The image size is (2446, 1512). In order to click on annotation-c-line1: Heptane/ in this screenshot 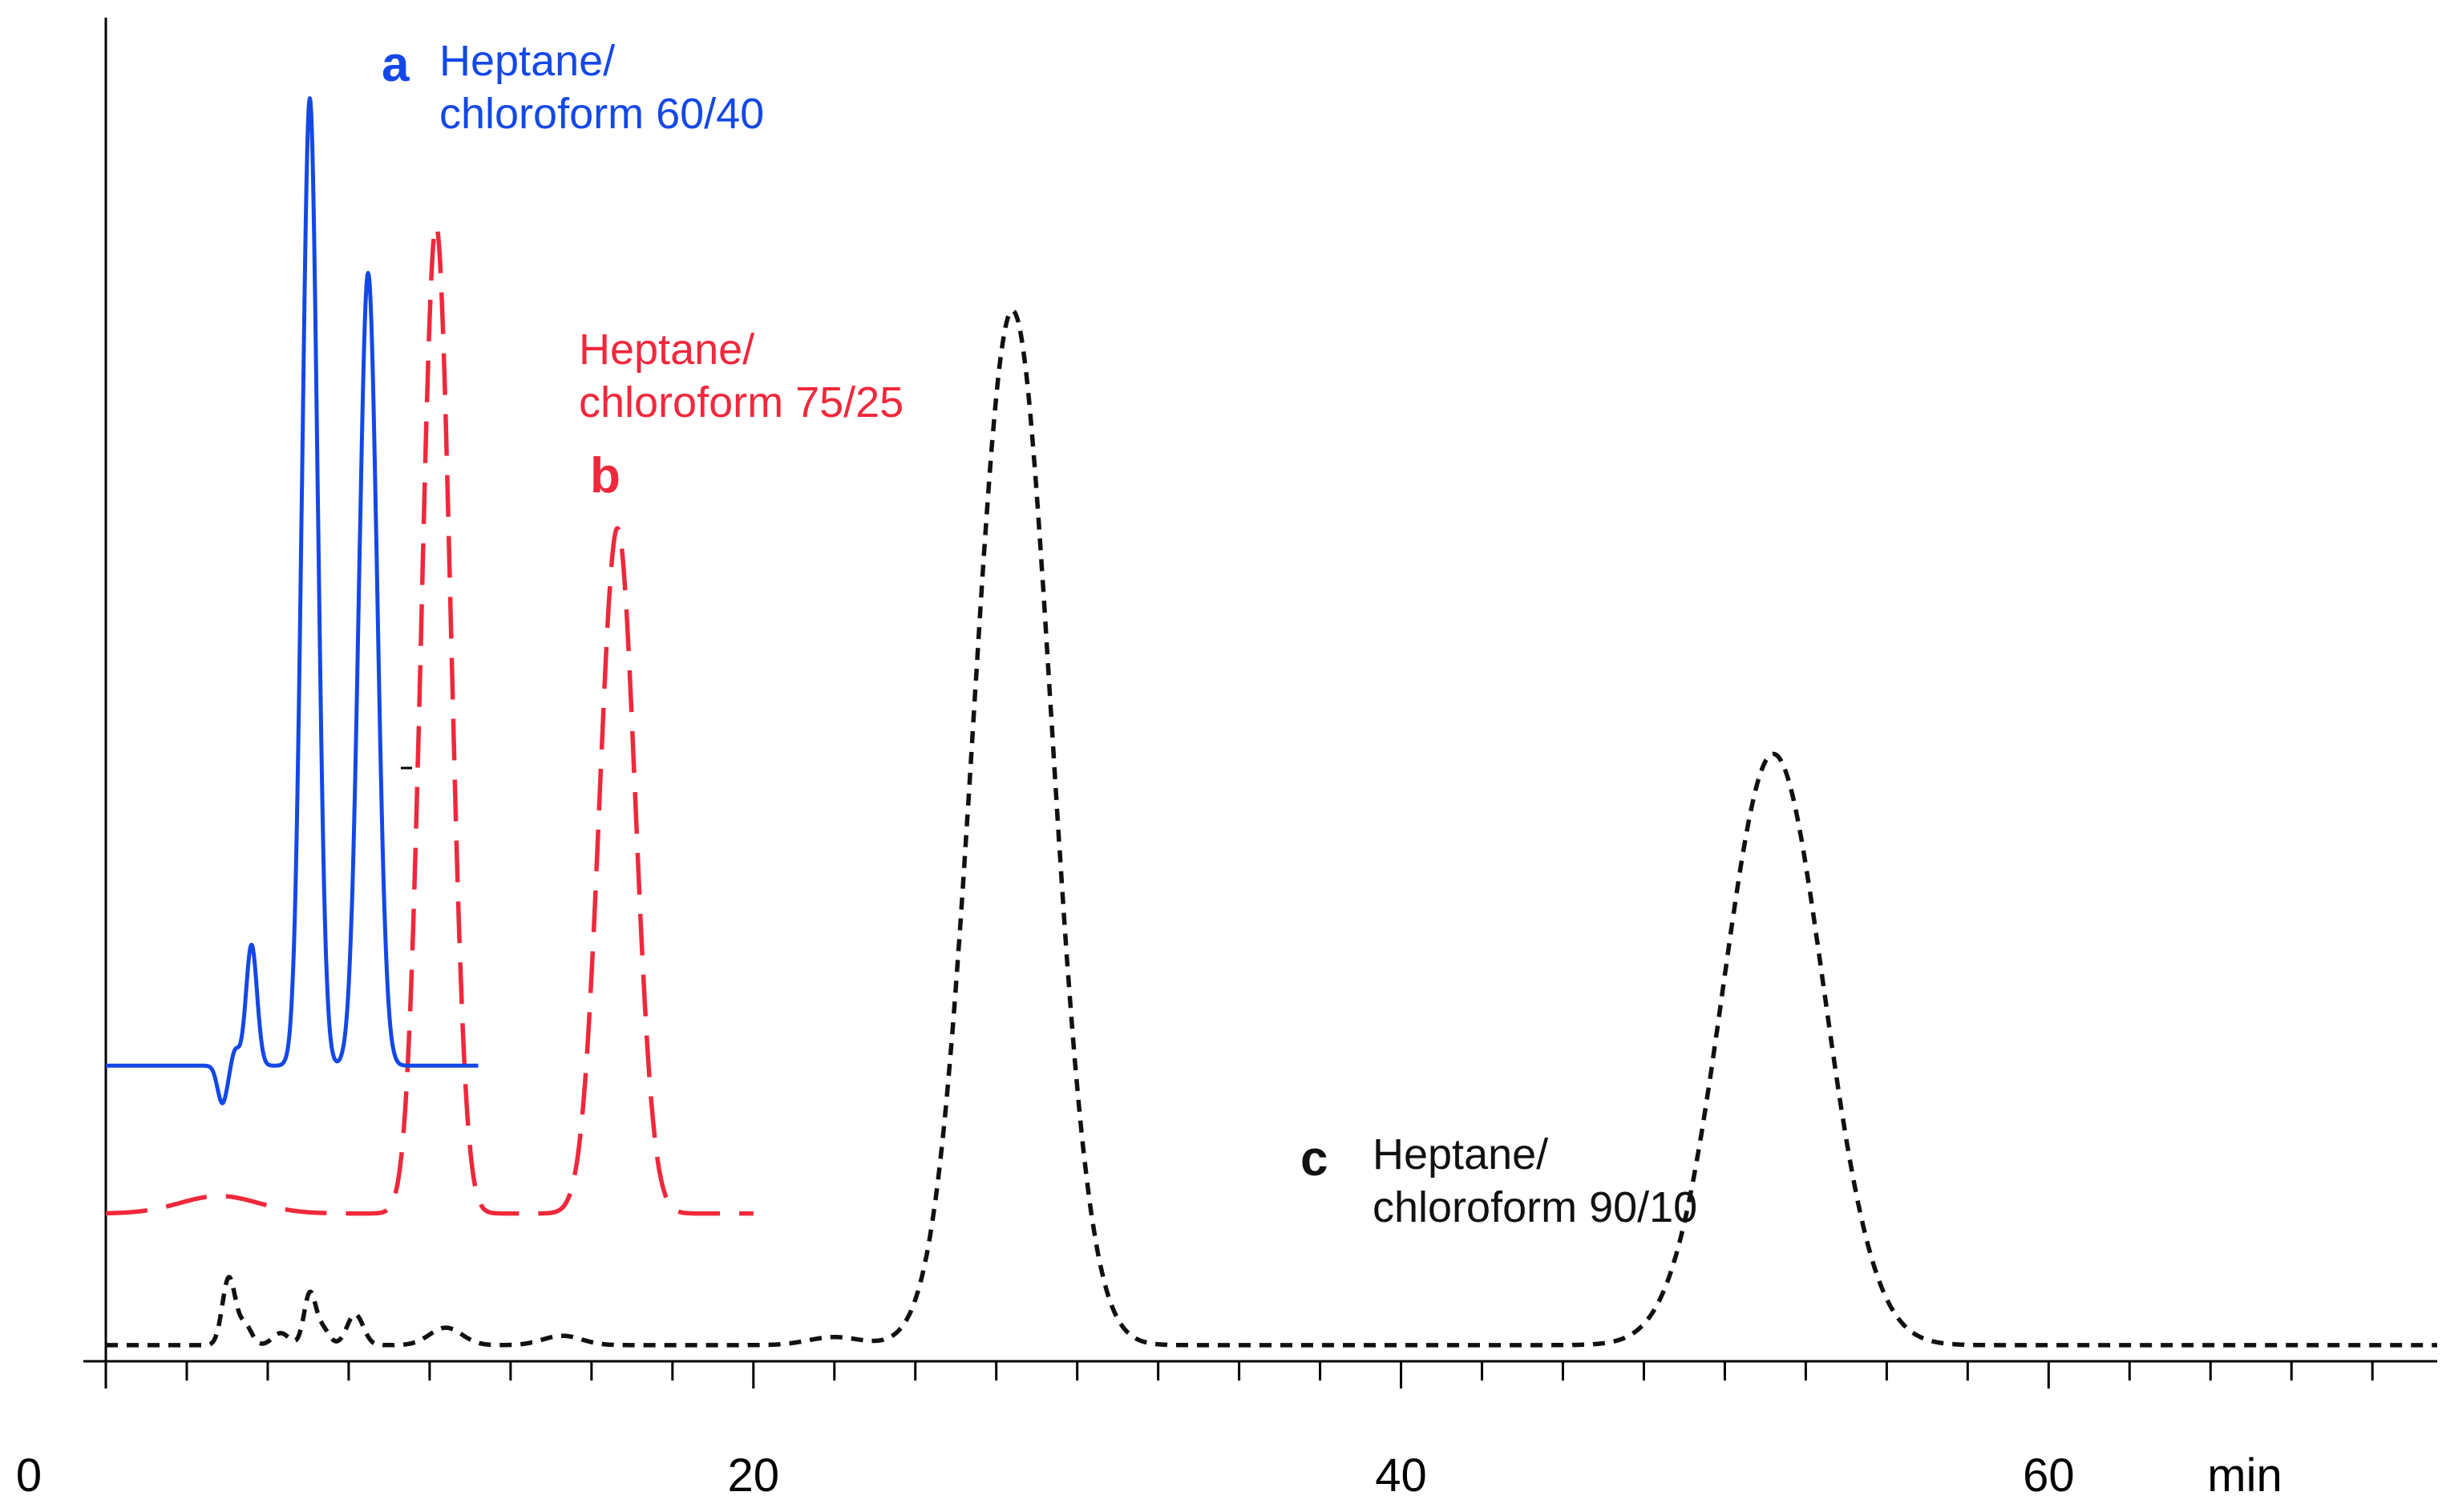, I will do `click(1461, 1154)`.